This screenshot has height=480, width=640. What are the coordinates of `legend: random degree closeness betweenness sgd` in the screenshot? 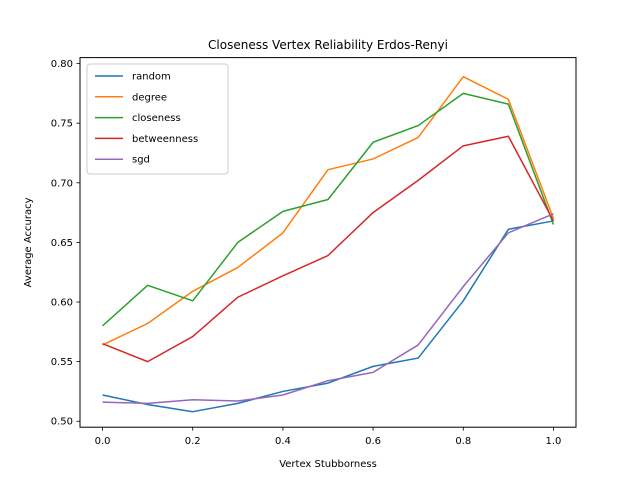 It's located at (157, 119).